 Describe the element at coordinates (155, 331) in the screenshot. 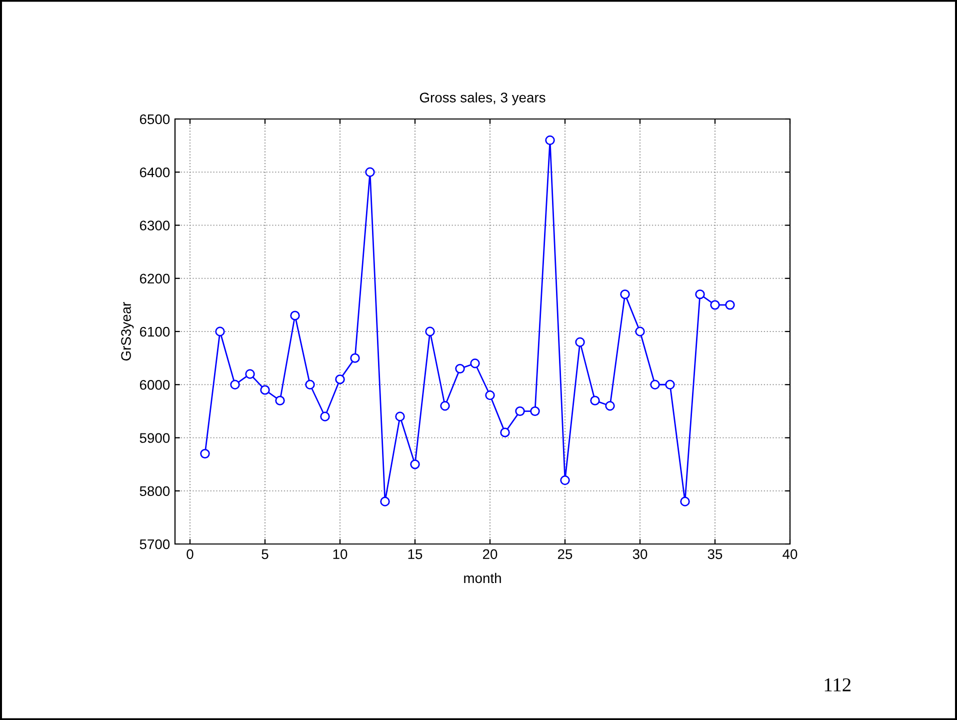

I see `y-tick-label: 6100` at that location.